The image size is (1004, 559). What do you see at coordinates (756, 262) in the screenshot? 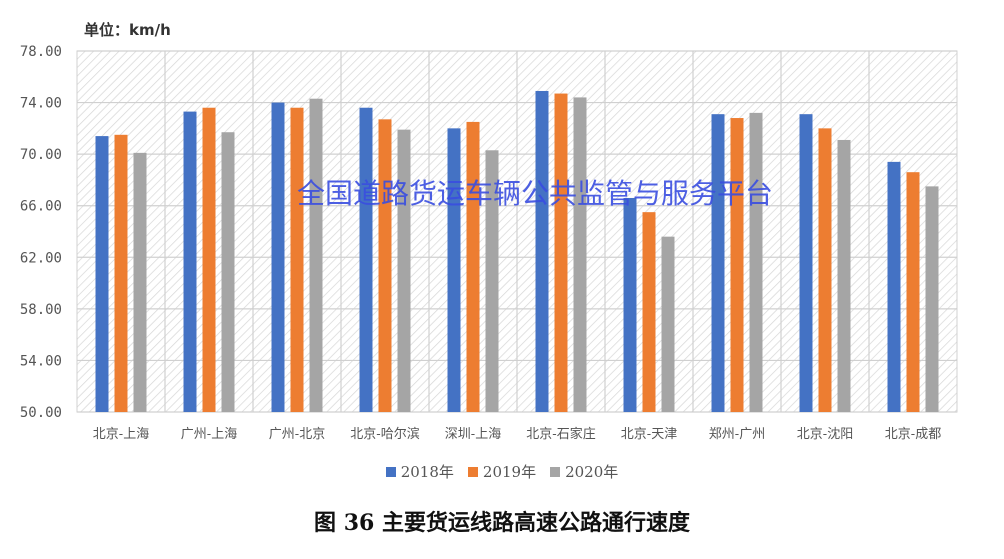
I see `bar-2020年-郑州-广州` at bounding box center [756, 262].